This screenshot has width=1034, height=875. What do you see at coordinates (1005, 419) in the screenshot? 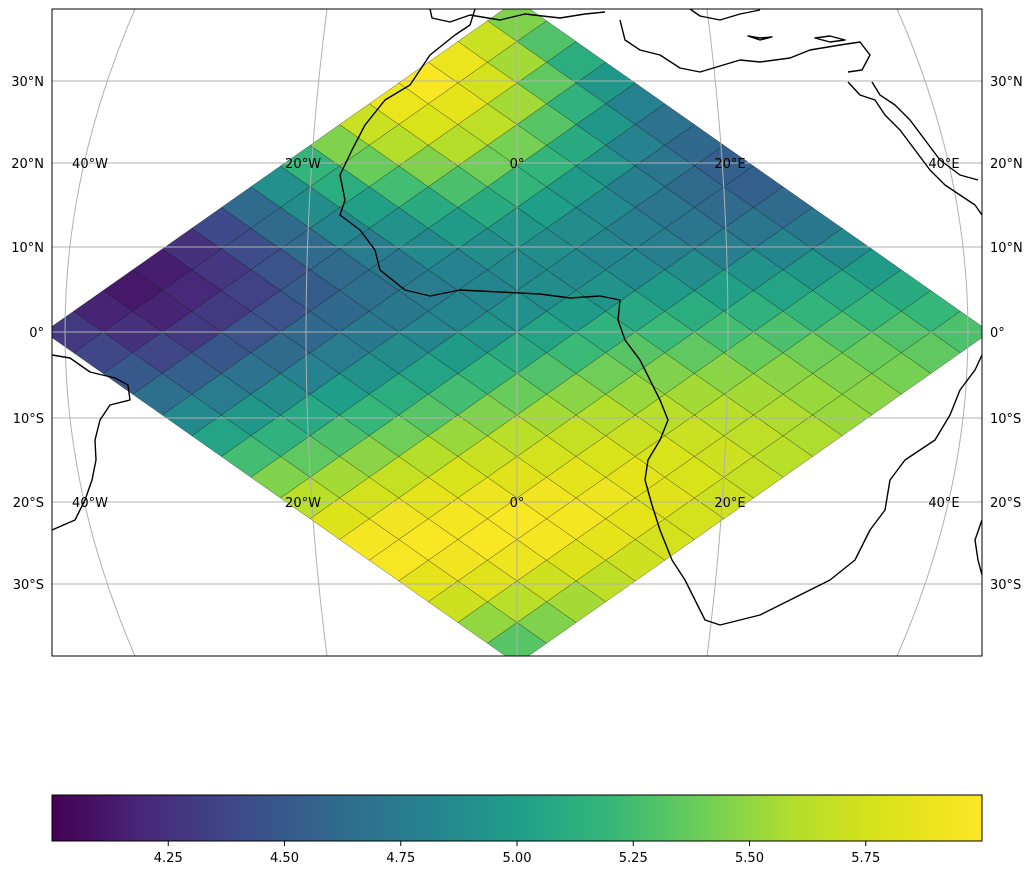
I see `lat-label-right: 10°S` at bounding box center [1005, 419].